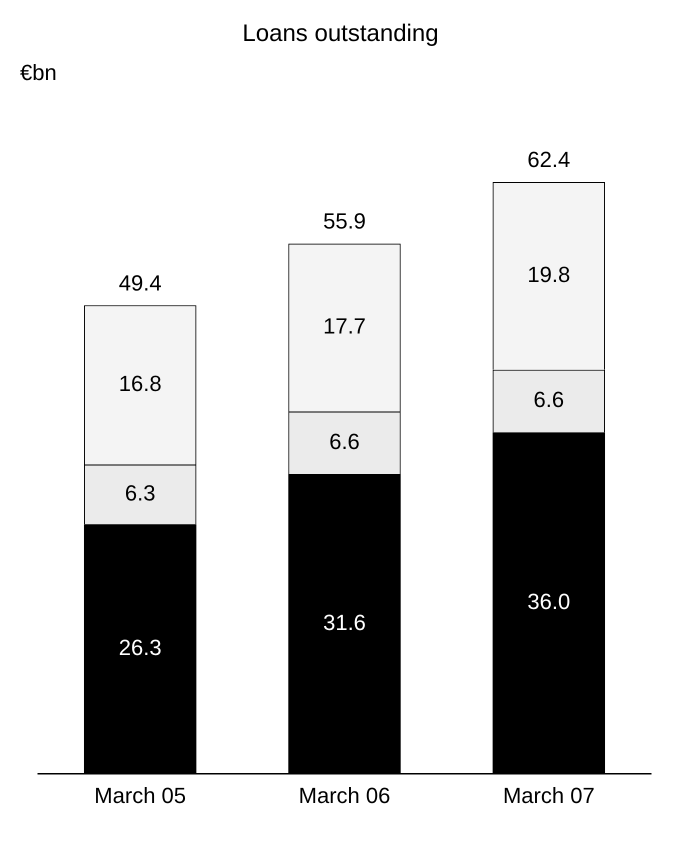  What do you see at coordinates (548, 274) in the screenshot?
I see `data-label: 19.8` at bounding box center [548, 274].